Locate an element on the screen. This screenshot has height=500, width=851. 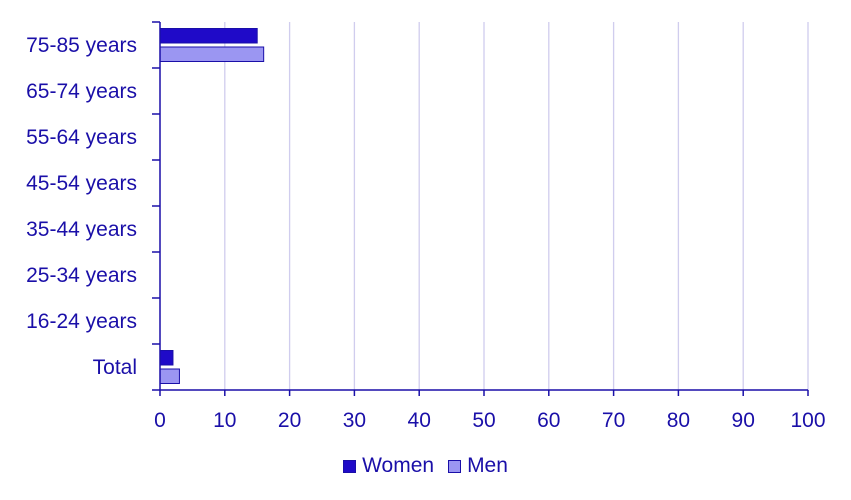
category-label-2: 55-64 years is located at coordinates (81, 137).